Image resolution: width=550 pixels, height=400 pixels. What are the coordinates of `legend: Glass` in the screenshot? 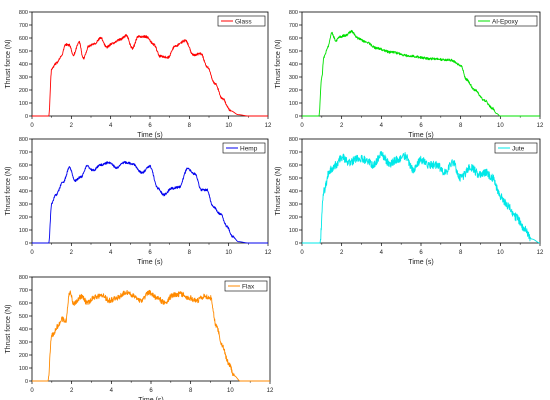 It's located at (241, 21).